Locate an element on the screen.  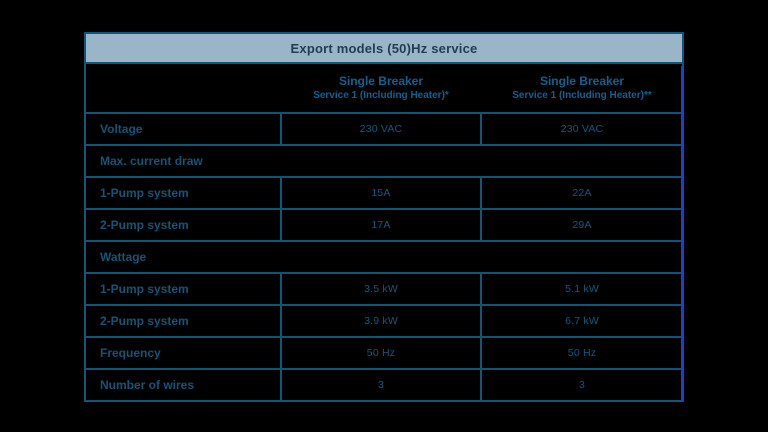
section-header-wattage: Wattage is located at coordinates (384, 257).